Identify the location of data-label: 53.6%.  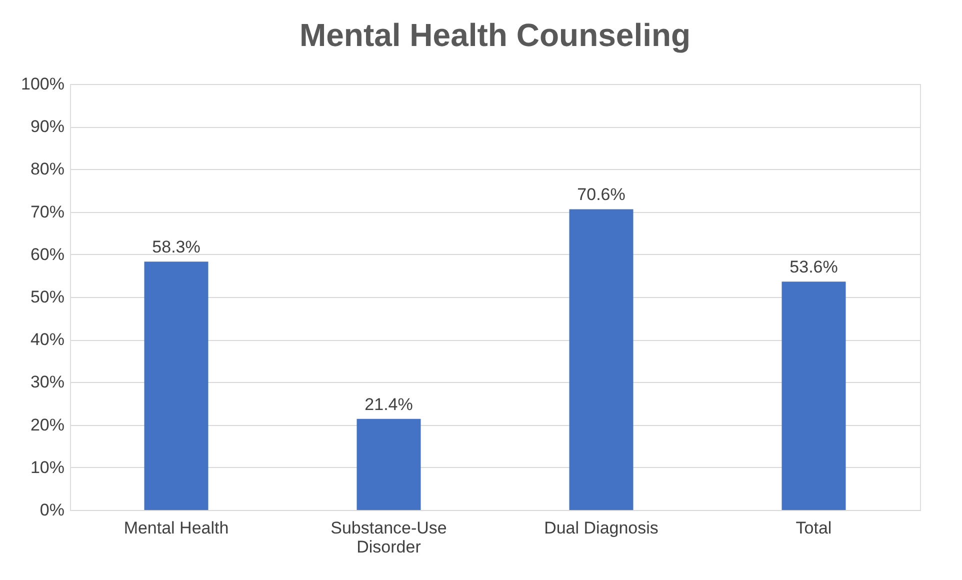
(814, 267).